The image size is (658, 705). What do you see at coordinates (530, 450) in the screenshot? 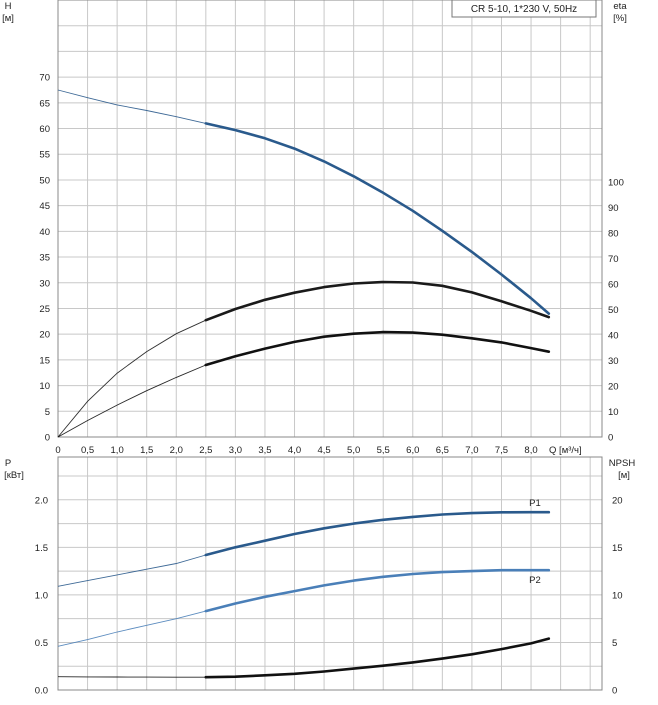
I see `x-tick-label: 8,0` at bounding box center [530, 450].